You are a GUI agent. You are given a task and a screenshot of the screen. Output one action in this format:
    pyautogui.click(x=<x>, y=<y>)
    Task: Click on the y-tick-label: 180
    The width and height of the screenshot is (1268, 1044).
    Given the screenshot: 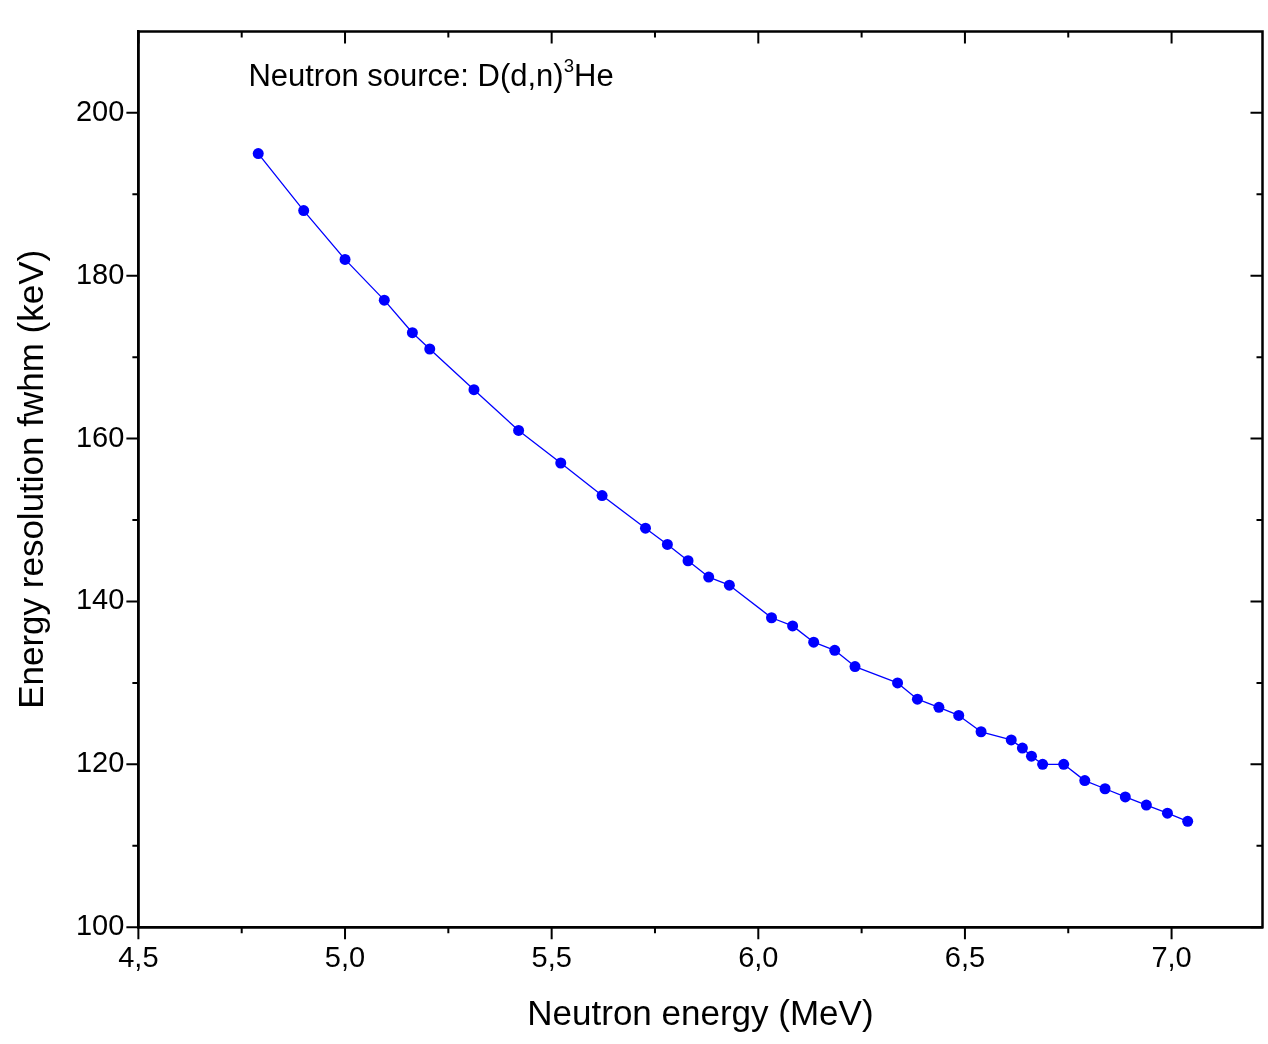 What is the action you would take?
    pyautogui.click(x=100, y=273)
    